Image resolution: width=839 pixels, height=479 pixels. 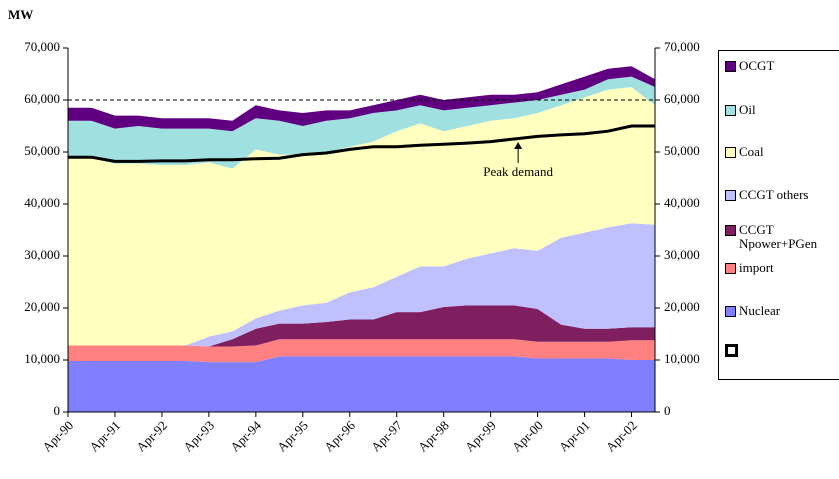 I want to click on x-tick-label: Apr-95, so click(x=292, y=436).